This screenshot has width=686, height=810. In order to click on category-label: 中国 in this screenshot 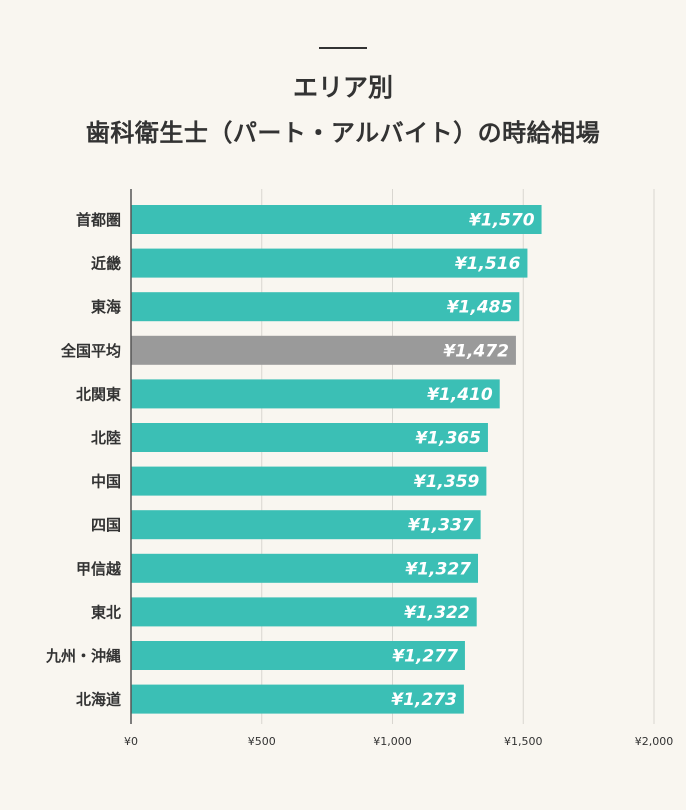, I will do `click(106, 482)`.